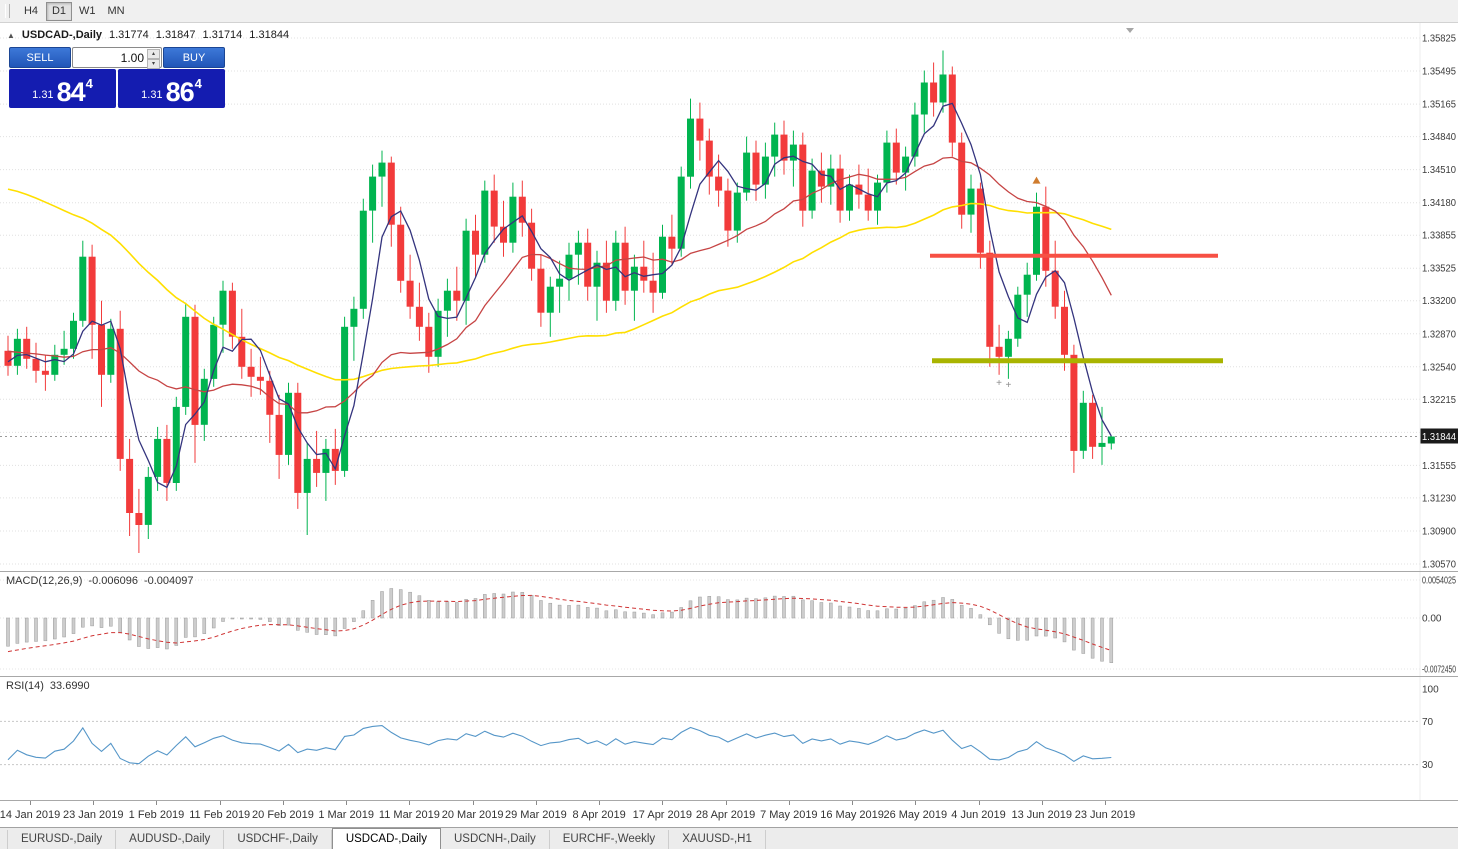  What do you see at coordinates (1439, 581) in the screenshot?
I see `svg-text: 0.0054025` at bounding box center [1439, 581].